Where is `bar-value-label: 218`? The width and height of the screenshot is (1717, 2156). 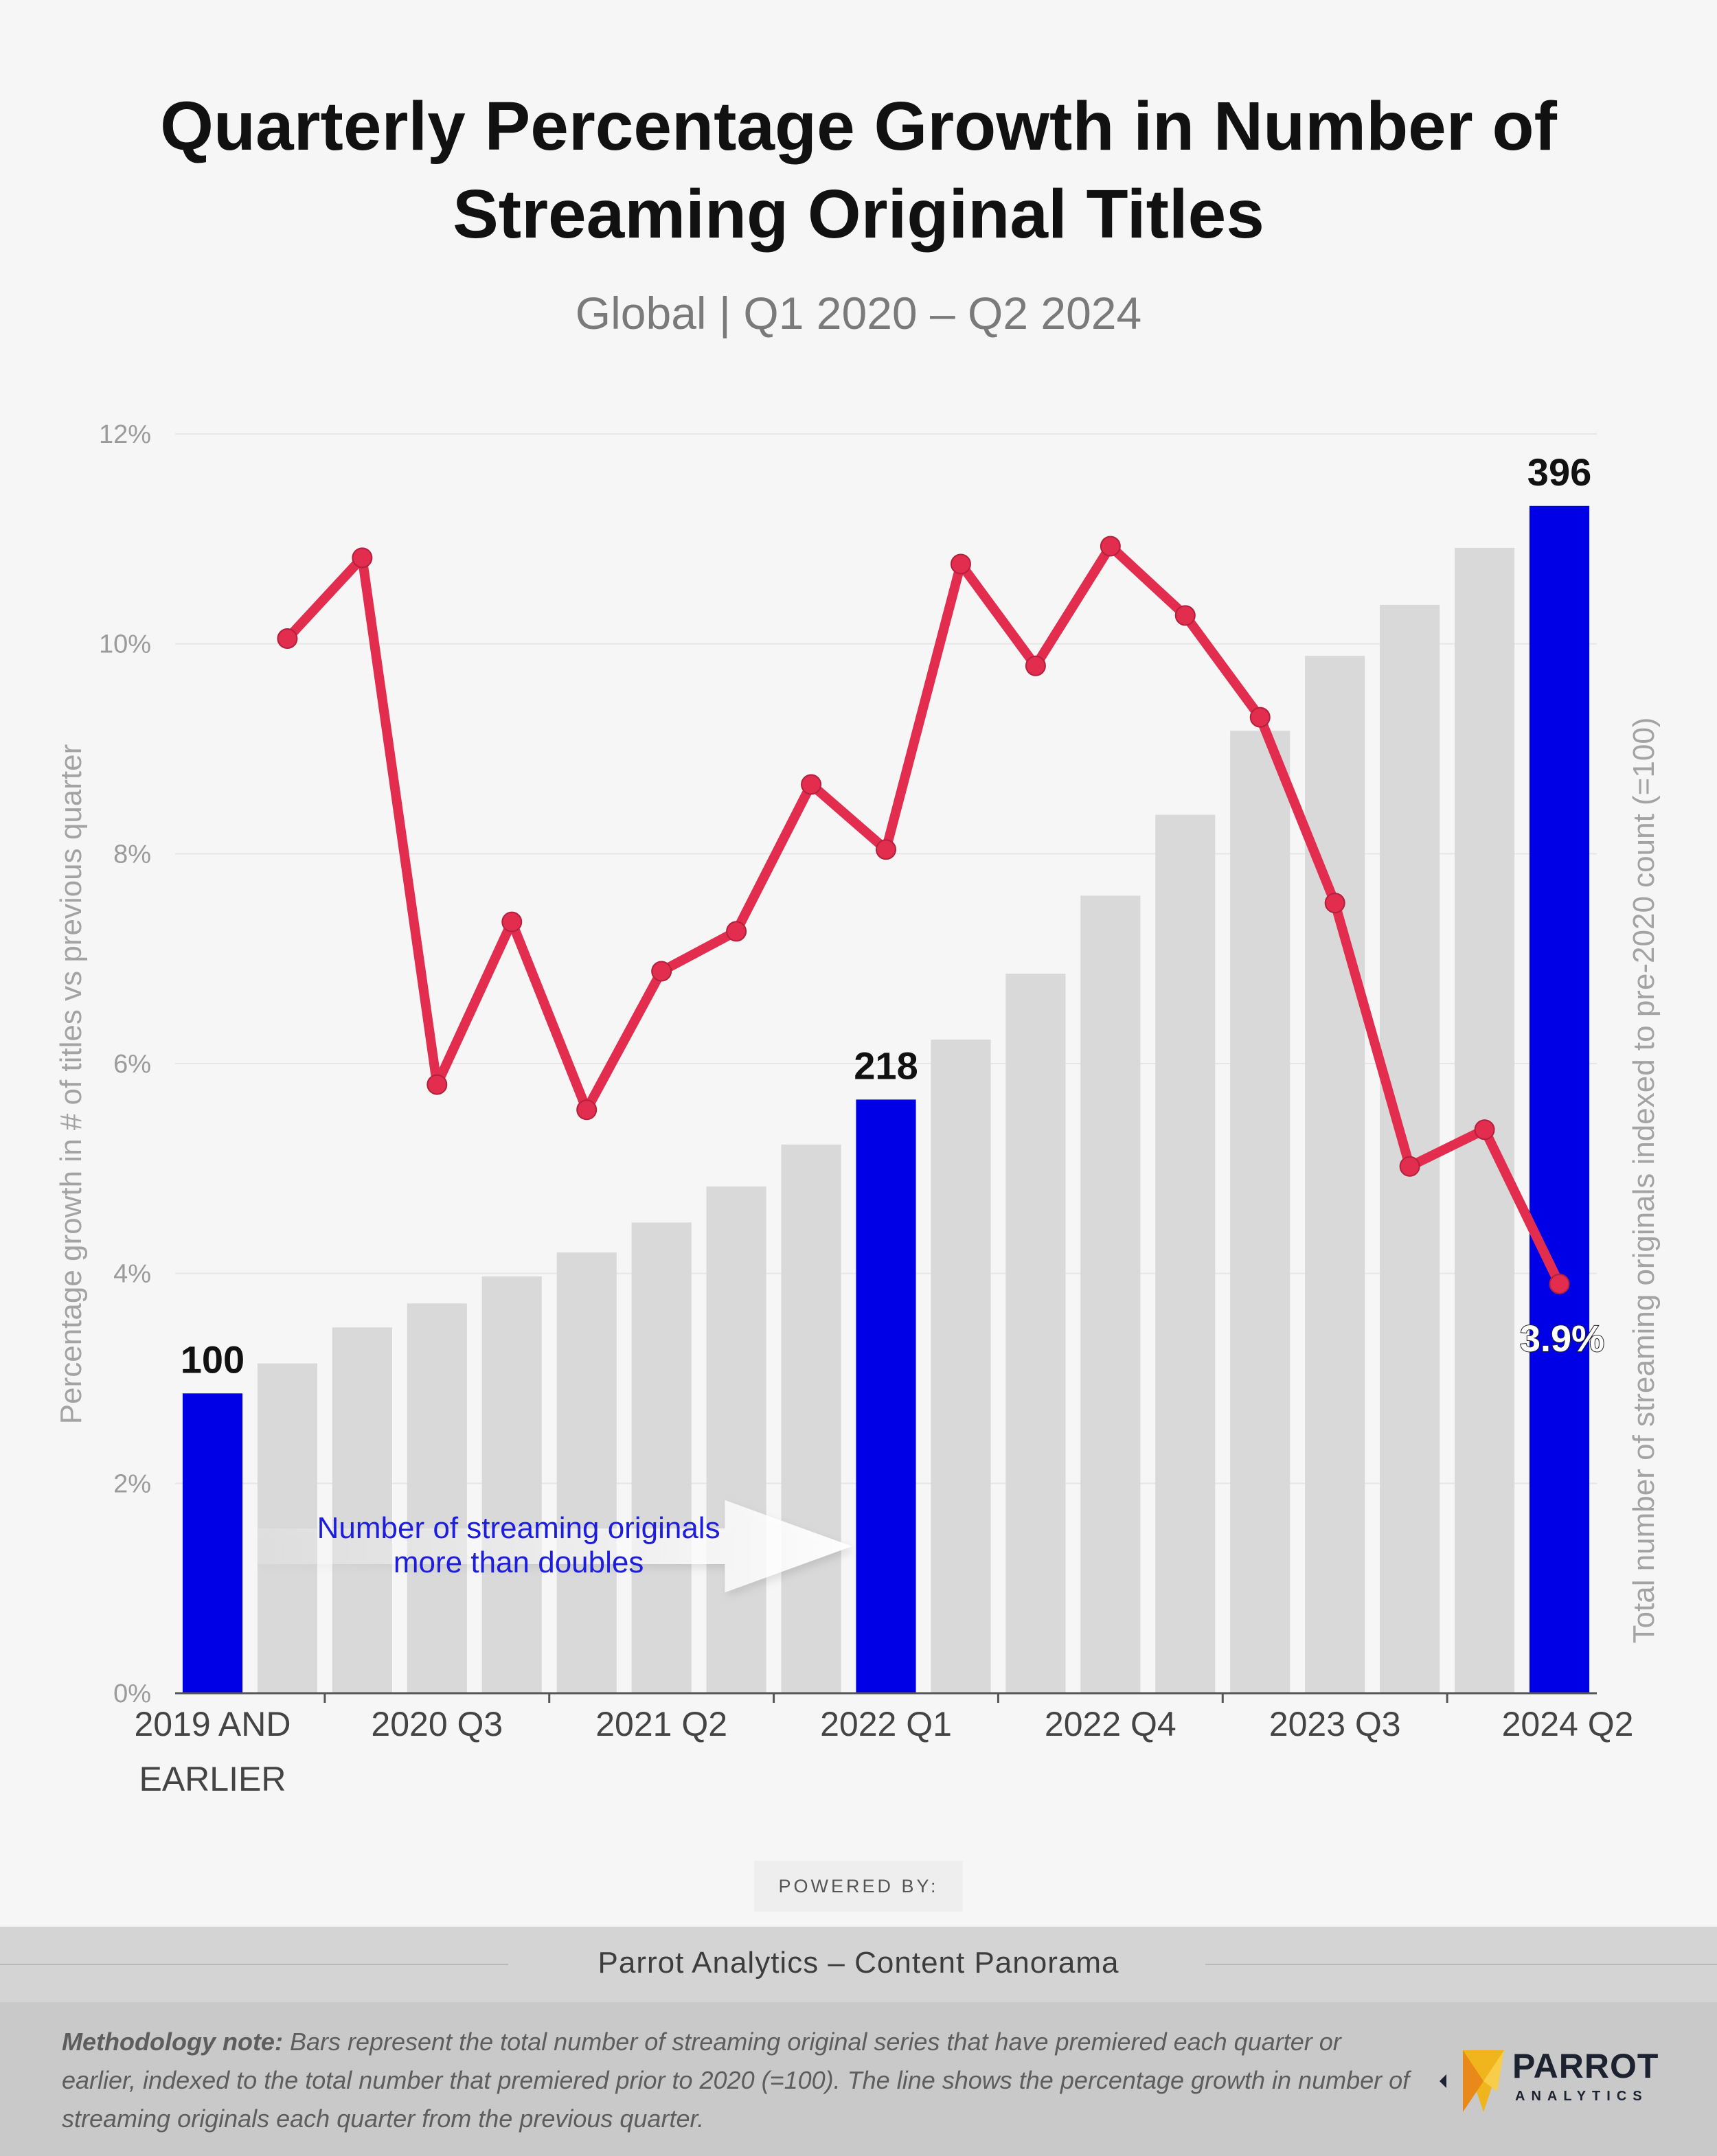 bar-value-label: 218 is located at coordinates (886, 1065).